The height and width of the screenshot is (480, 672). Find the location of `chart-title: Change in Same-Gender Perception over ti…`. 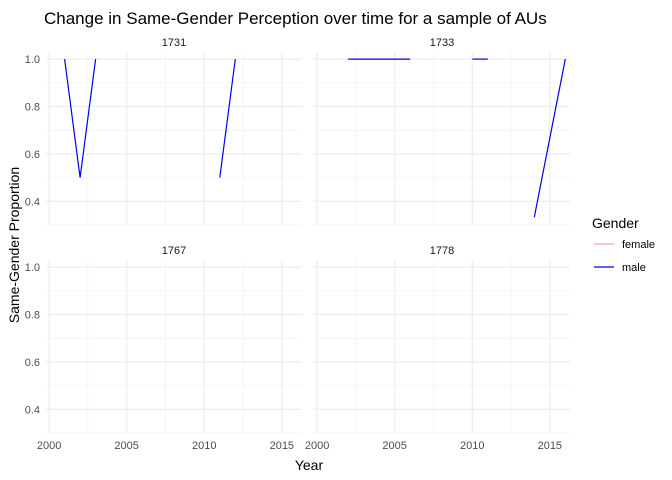

chart-title: Change in Same-Gender Perception over ti… is located at coordinates (295, 18).